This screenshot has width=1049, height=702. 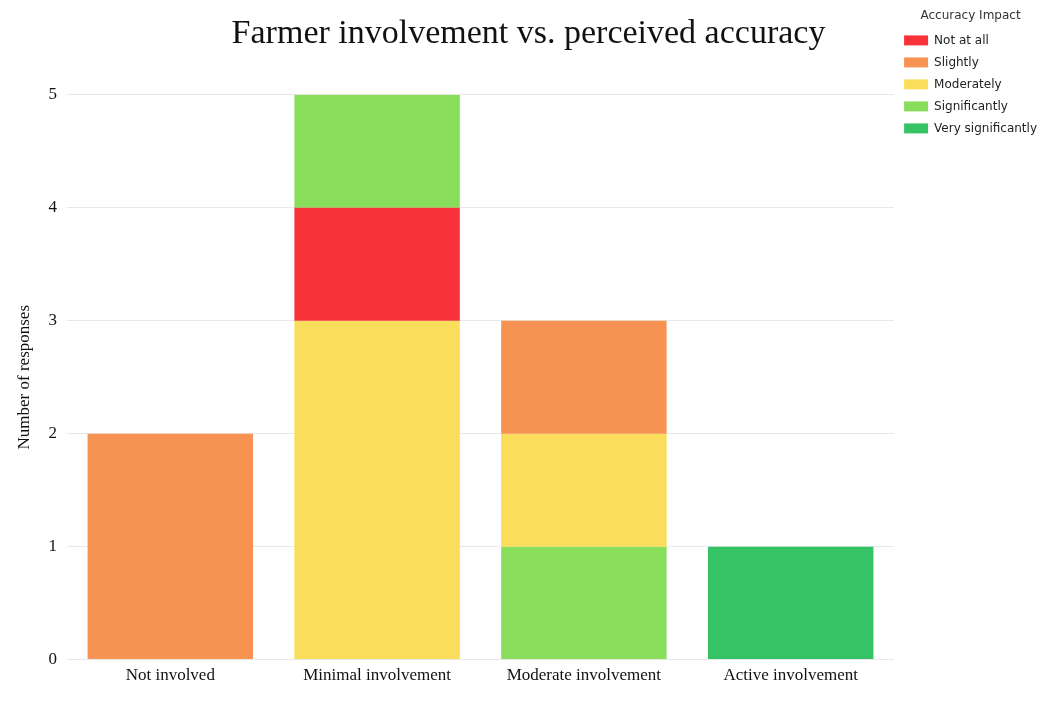 I want to click on x-tick-label: Active involvement, so click(x=791, y=675).